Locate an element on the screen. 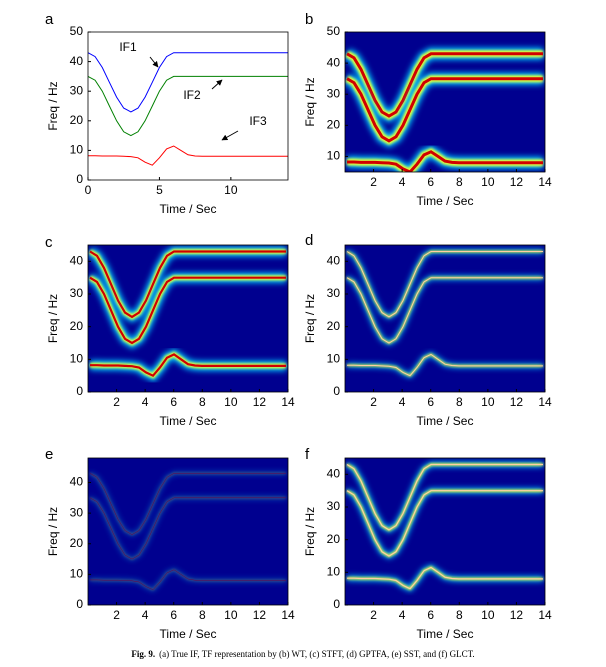 This screenshot has height=667, width=606. plot-area is located at coordinates (188, 106).